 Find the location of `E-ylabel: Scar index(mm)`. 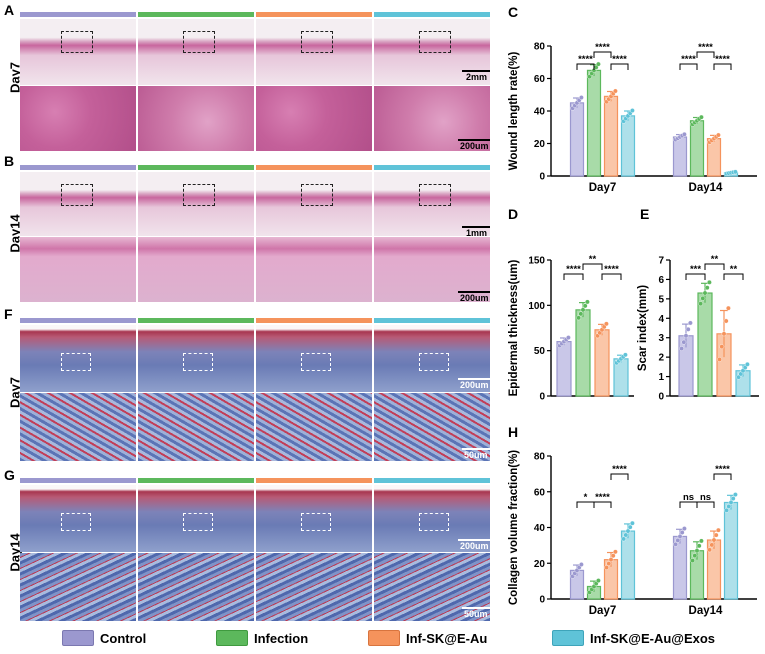

E-ylabel: Scar index(mm) is located at coordinates (643, 328).